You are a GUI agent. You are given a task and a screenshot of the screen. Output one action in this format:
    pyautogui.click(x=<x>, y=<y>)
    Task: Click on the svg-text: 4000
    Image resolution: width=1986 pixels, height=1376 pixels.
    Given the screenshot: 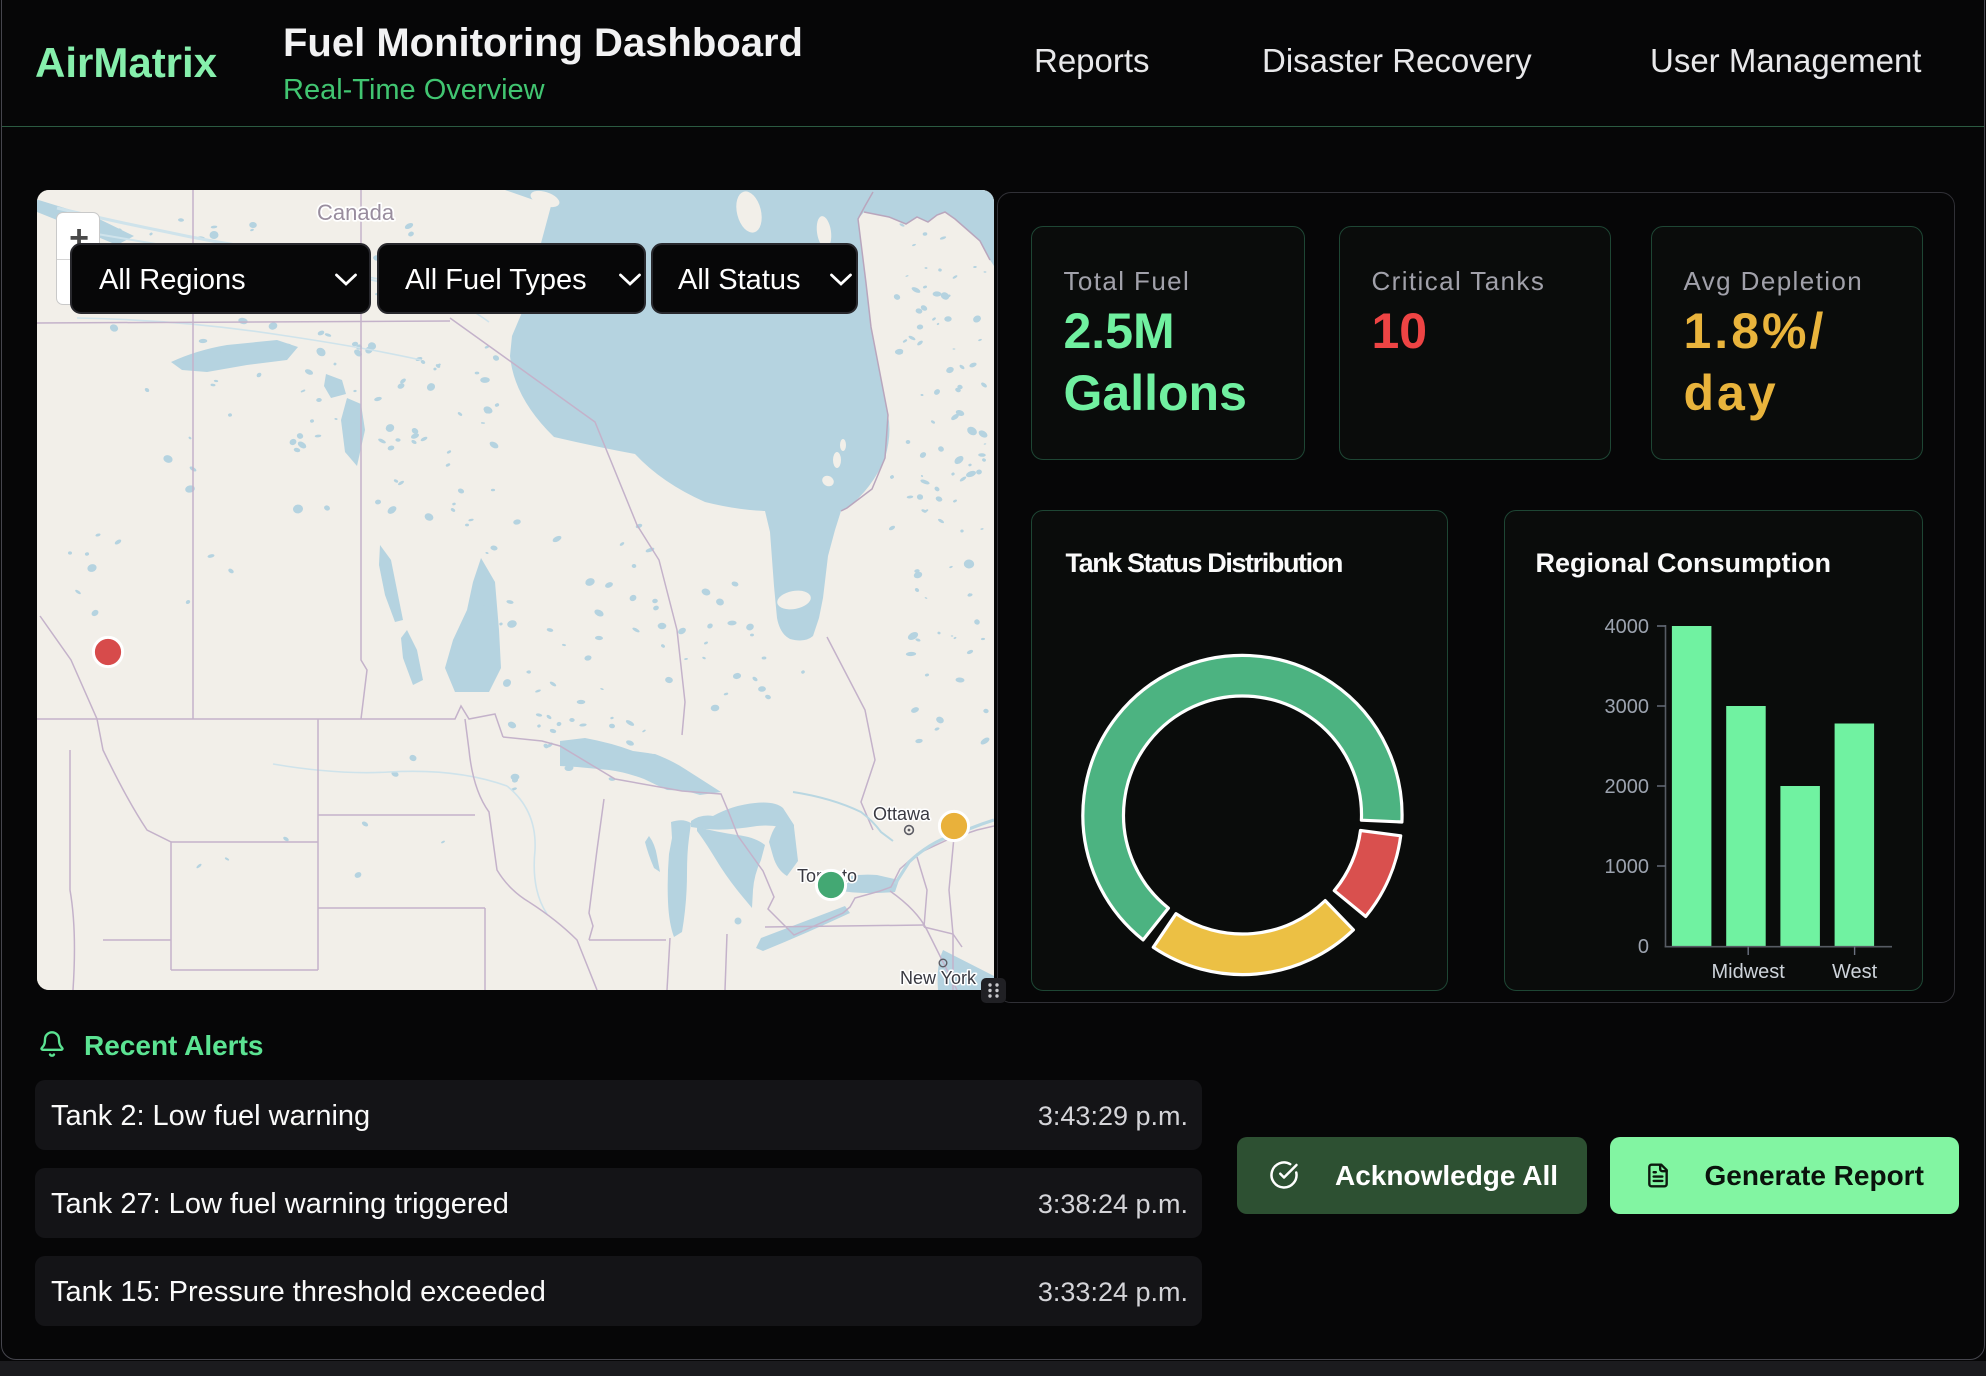 What is the action you would take?
    pyautogui.click(x=1626, y=627)
    